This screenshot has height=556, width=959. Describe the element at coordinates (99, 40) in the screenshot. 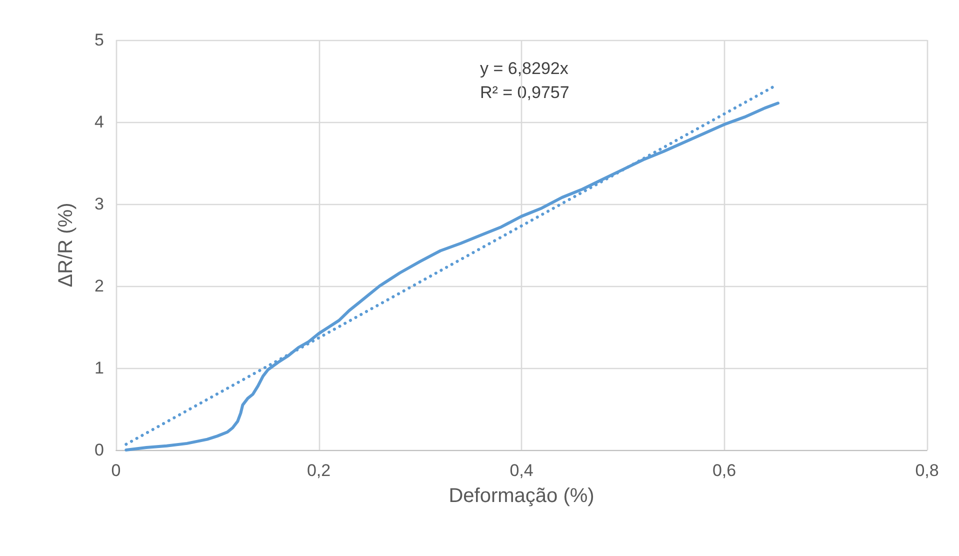

I see `y-tick-label: 5` at that location.